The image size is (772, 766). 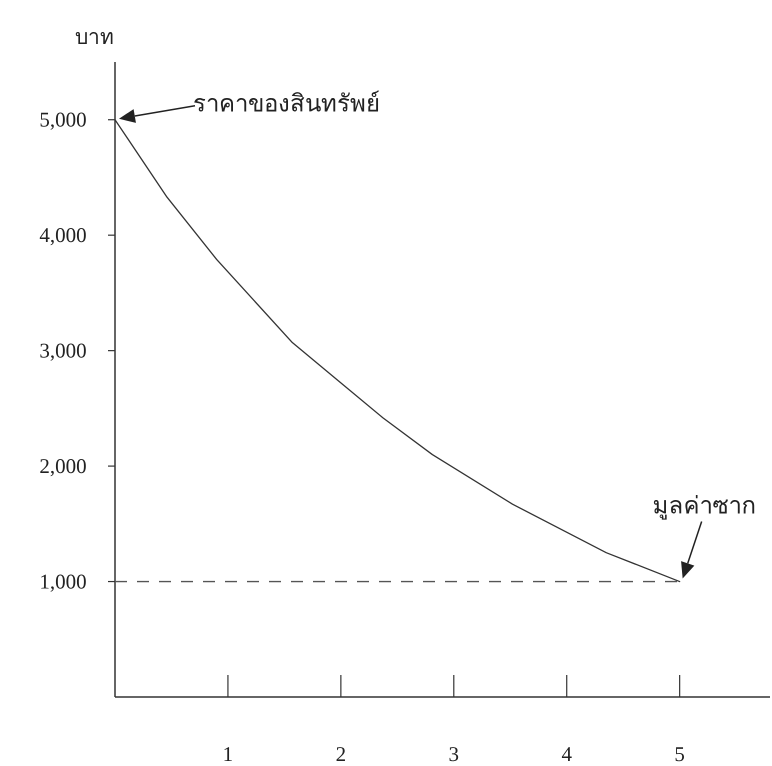 What do you see at coordinates (63, 235) in the screenshot?
I see `y-tick-label: 4,000` at bounding box center [63, 235].